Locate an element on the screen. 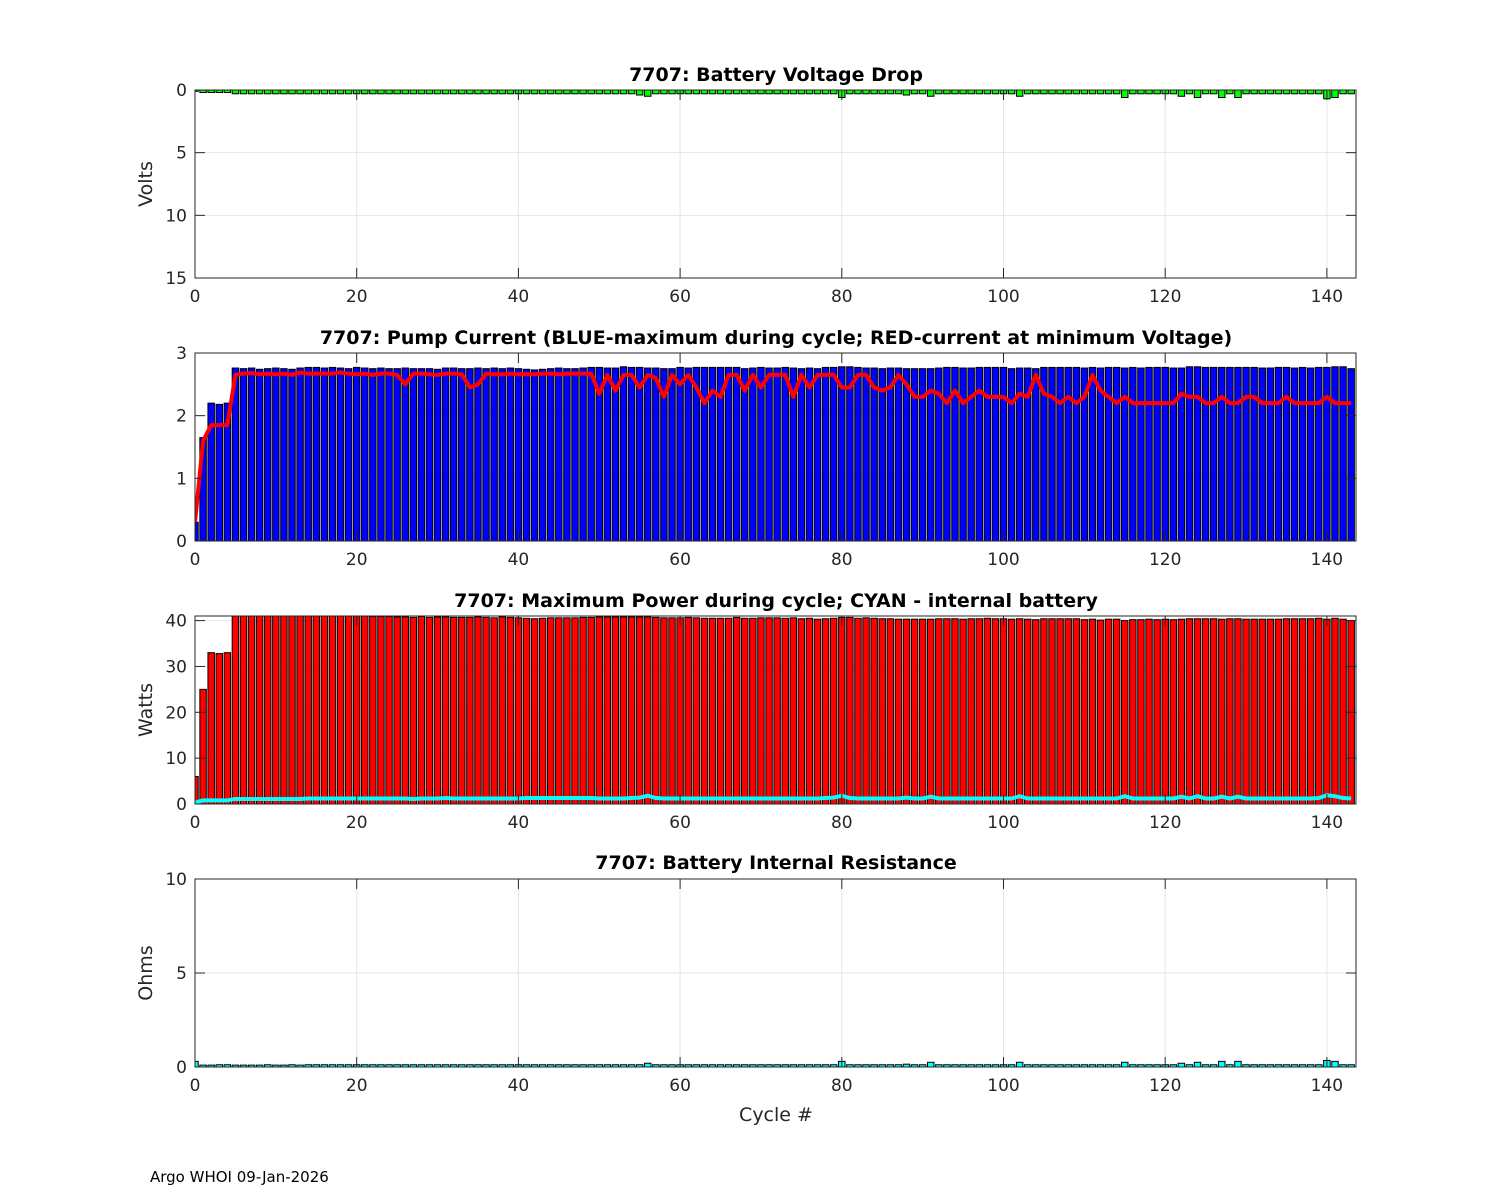 The height and width of the screenshot is (1204, 1500). x-tick-label: 100 is located at coordinates (1003, 1086).